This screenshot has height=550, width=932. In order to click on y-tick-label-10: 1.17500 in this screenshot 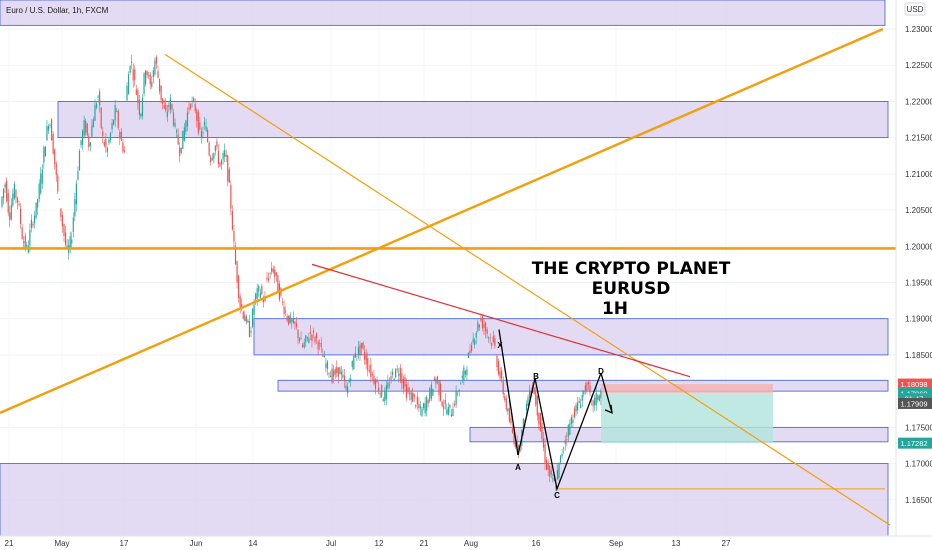, I will do `click(918, 427)`.